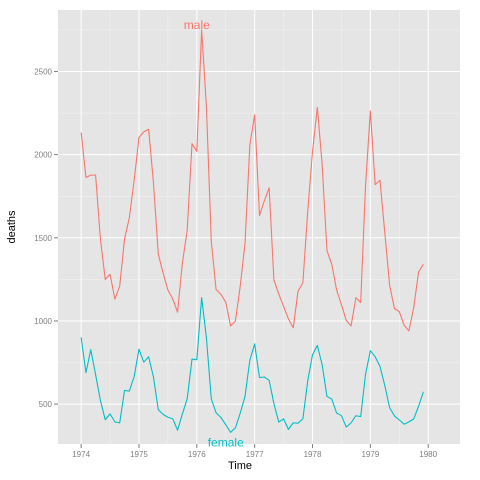  What do you see at coordinates (197, 25) in the screenshot?
I see `series-label-male: male` at bounding box center [197, 25].